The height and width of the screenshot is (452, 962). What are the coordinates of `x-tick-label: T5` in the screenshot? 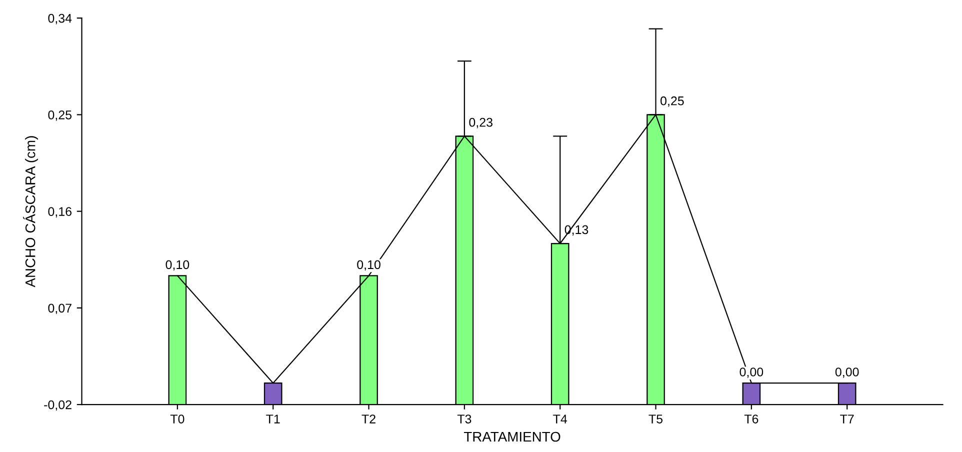 It's located at (655, 419).